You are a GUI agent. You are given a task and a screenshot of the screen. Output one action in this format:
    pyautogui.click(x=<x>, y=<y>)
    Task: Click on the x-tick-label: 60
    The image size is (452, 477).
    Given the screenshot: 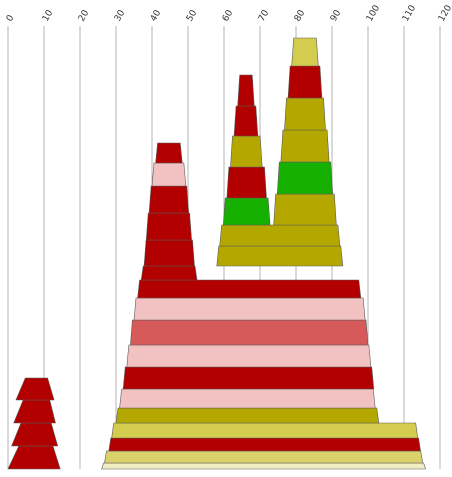 What is the action you would take?
    pyautogui.click(x=228, y=15)
    